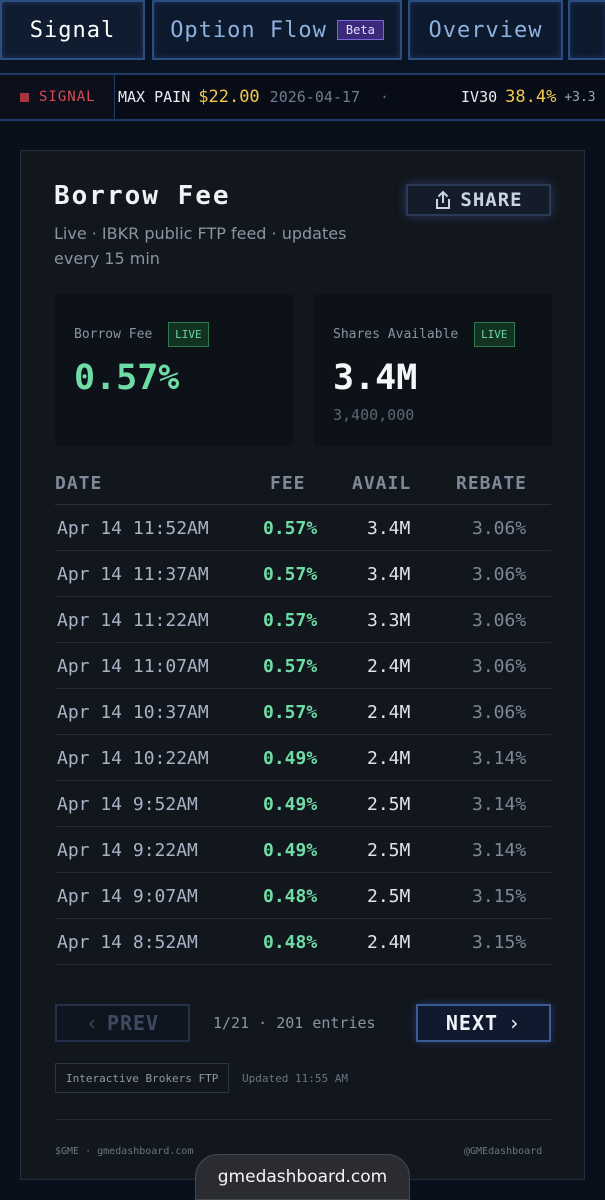 The width and height of the screenshot is (605, 1200). What do you see at coordinates (127, 942) in the screenshot?
I see `cell-date: Apr 14 8:52AM` at bounding box center [127, 942].